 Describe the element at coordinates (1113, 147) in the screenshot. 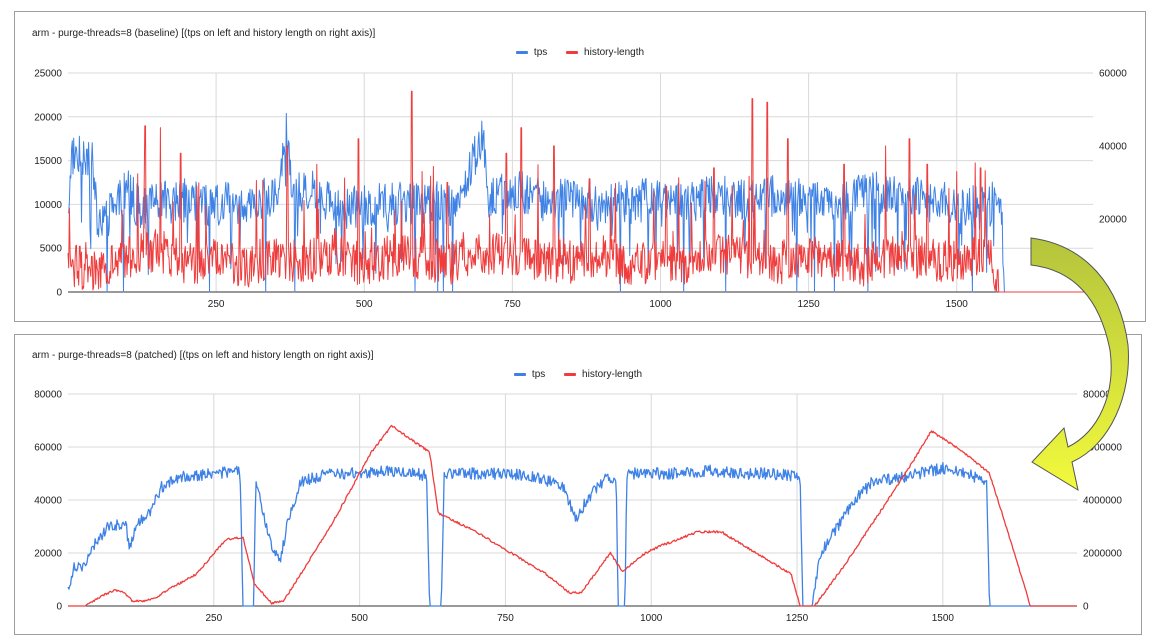

I see `y-right-tick-label: 40000` at that location.